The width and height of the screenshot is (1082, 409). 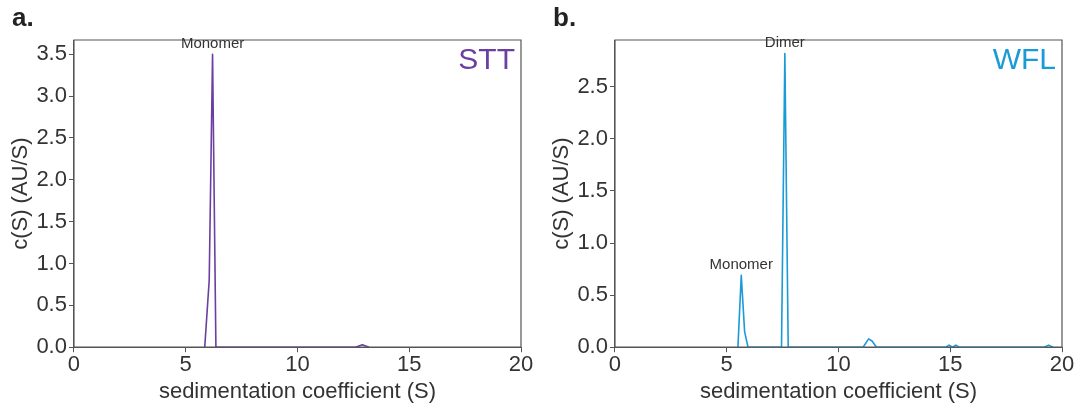 I want to click on text: WFL, so click(x=1024, y=59).